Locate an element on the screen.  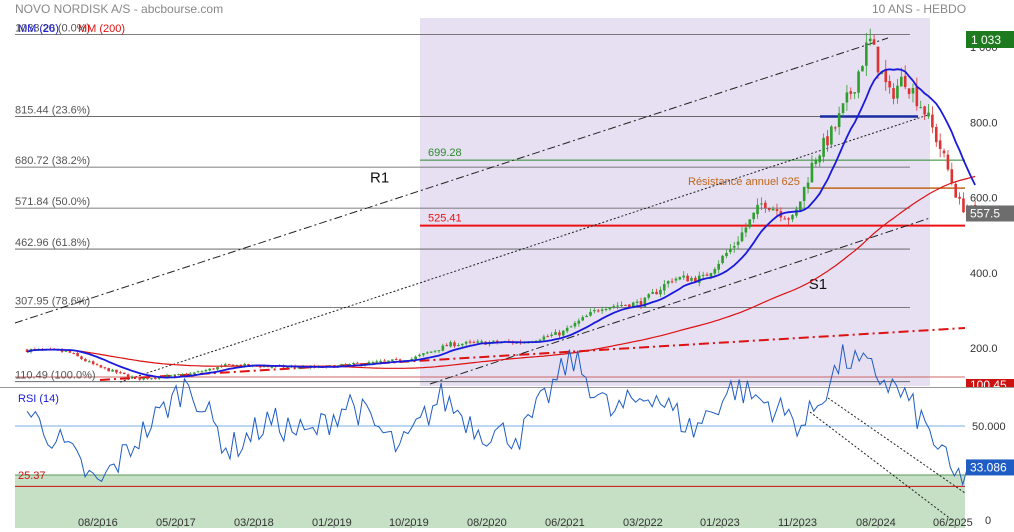
x-axis-tick-label: 11/2023 is located at coordinates (797, 523).